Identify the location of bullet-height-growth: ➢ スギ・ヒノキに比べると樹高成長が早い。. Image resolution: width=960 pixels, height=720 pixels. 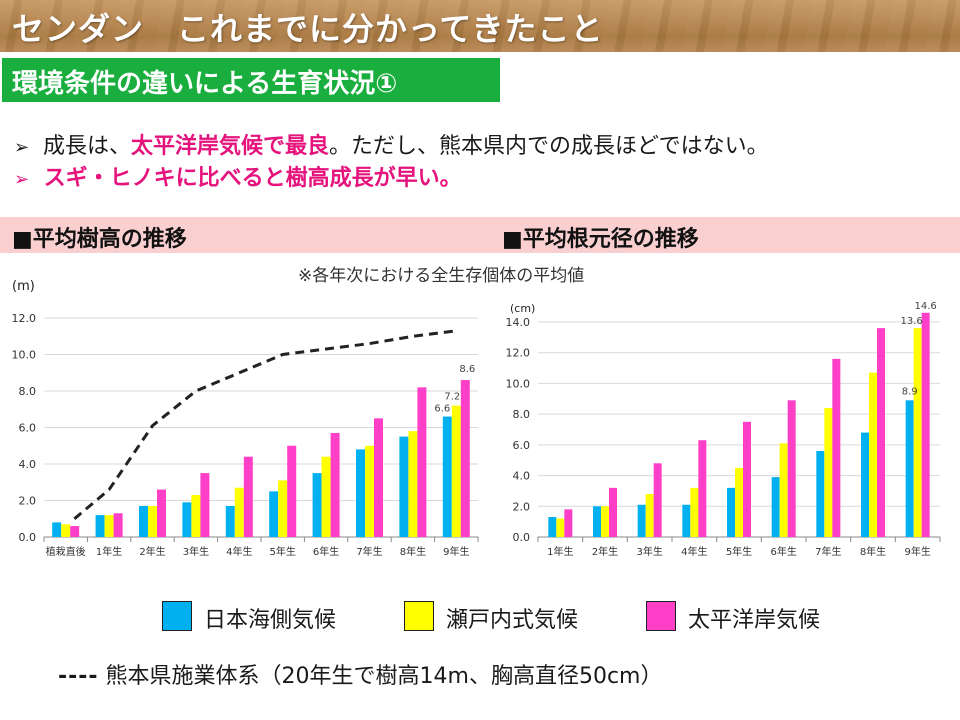
(238, 176).